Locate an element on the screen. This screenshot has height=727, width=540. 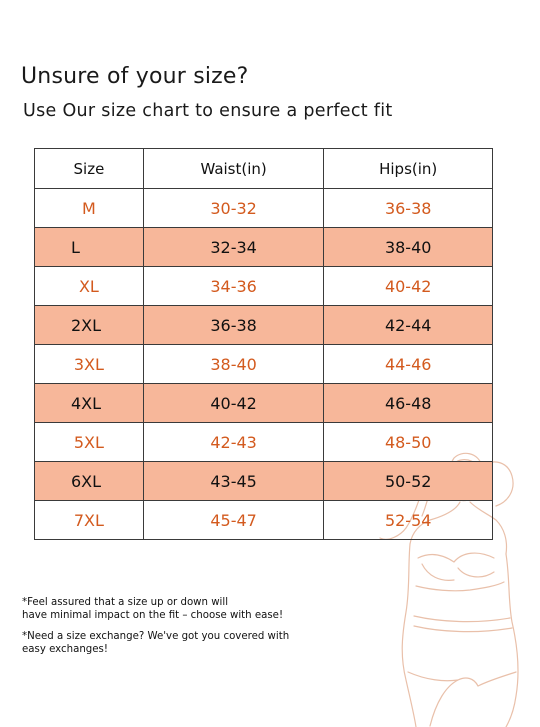
hips-cell: 38-40 is located at coordinates (408, 247).